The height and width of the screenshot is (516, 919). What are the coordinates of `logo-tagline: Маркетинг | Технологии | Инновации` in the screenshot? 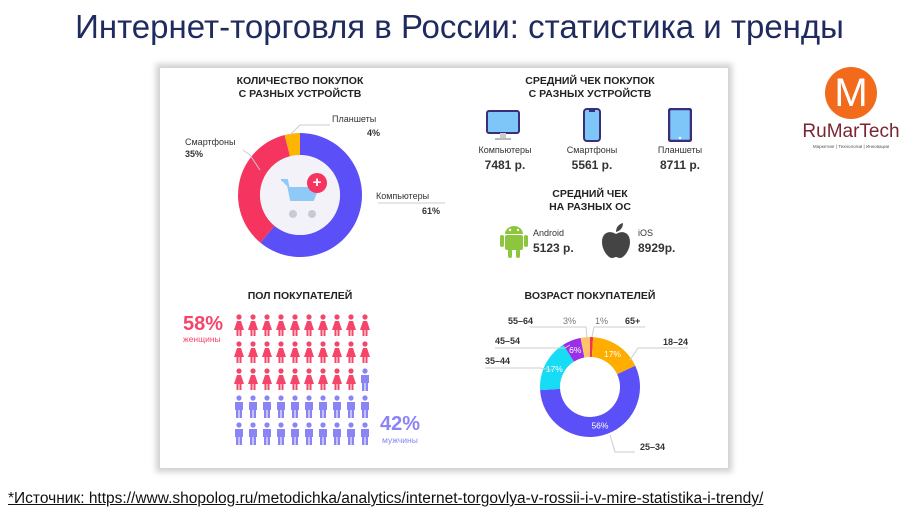 It's located at (851, 146).